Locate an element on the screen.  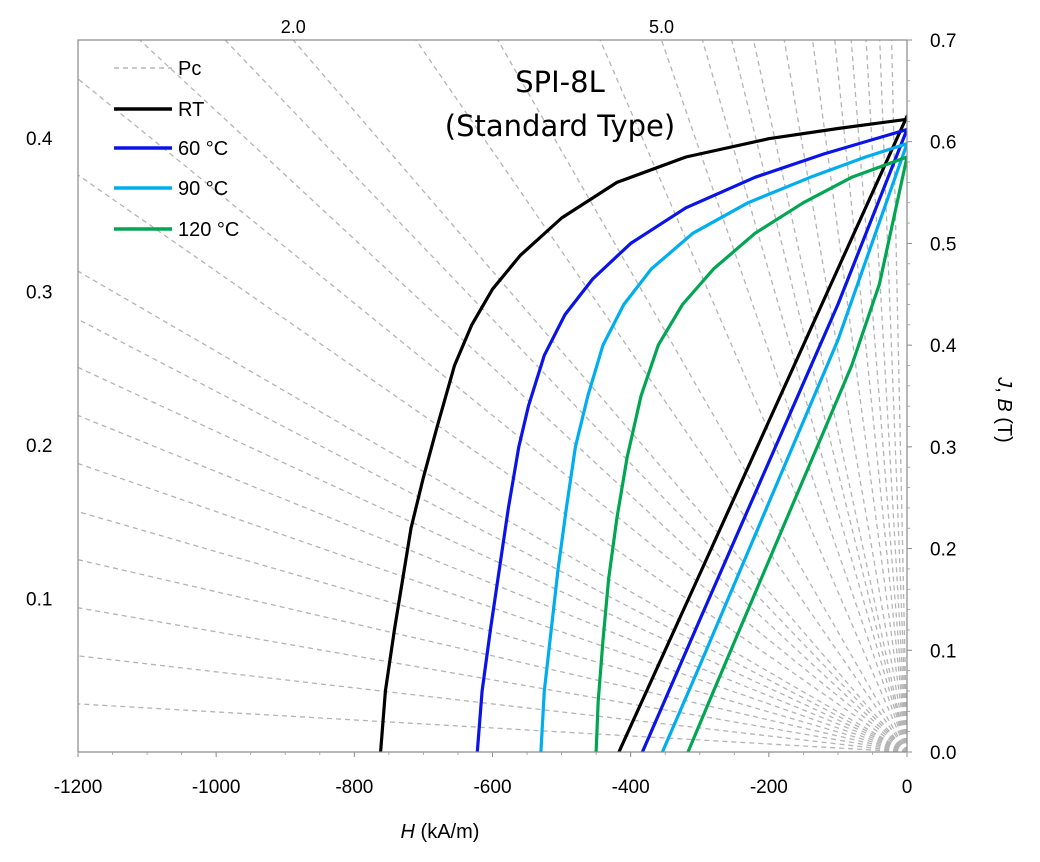
legend-label-3: 90 °C is located at coordinates (203, 189).